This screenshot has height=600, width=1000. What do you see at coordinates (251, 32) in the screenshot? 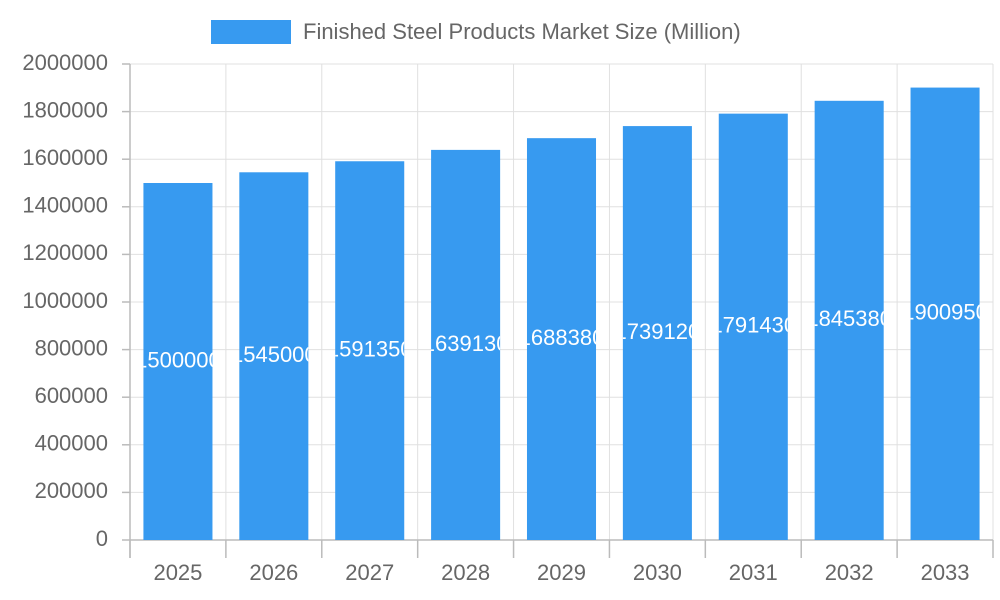
I see `legend-swatch` at bounding box center [251, 32].